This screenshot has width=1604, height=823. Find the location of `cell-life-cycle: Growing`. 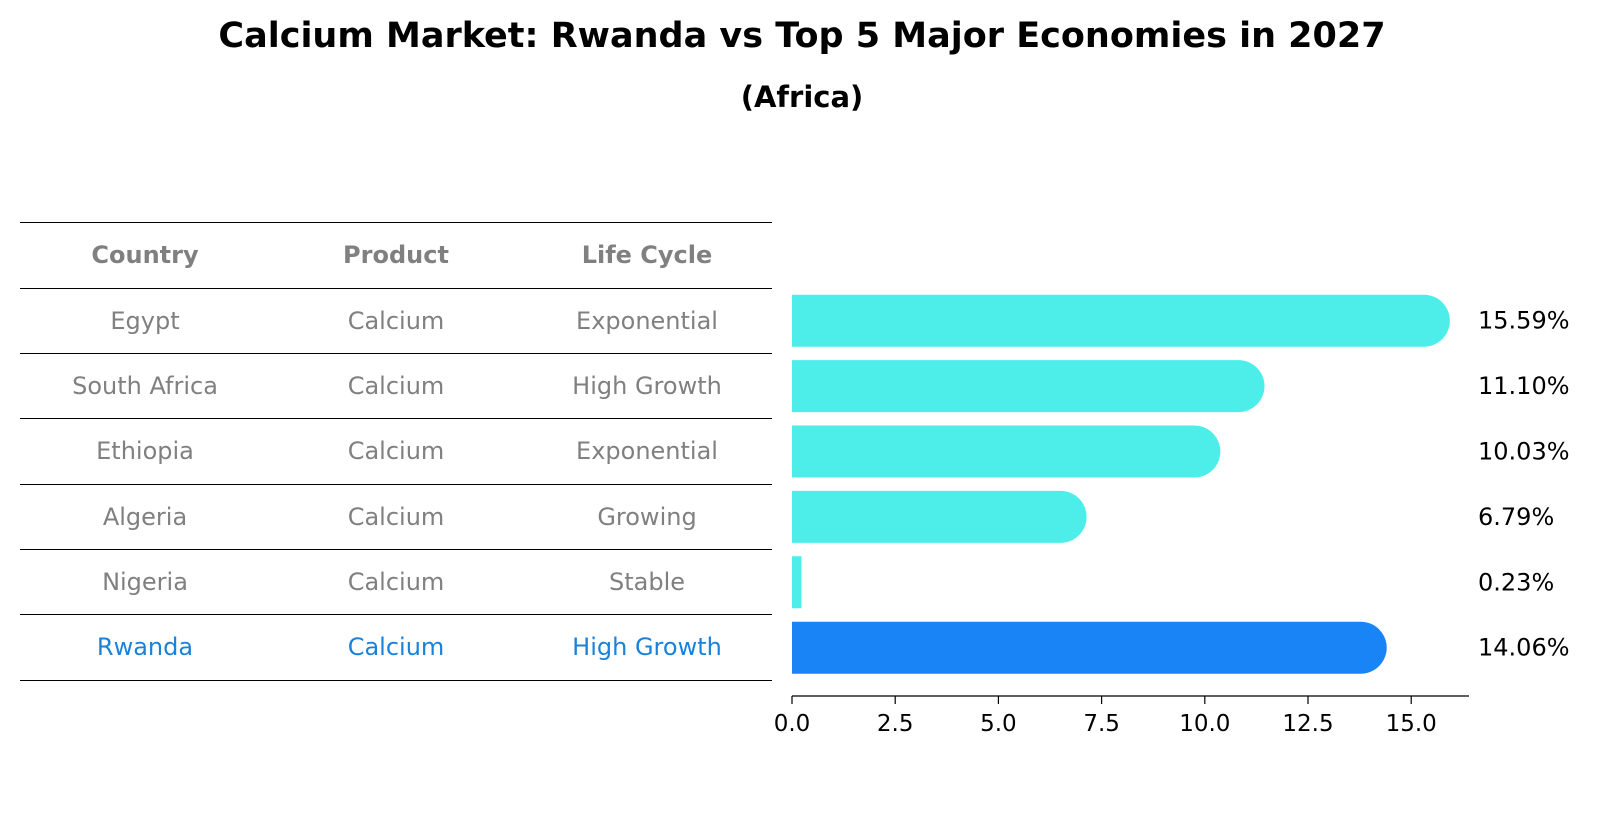

cell-life-cycle: Growing is located at coordinates (647, 517).